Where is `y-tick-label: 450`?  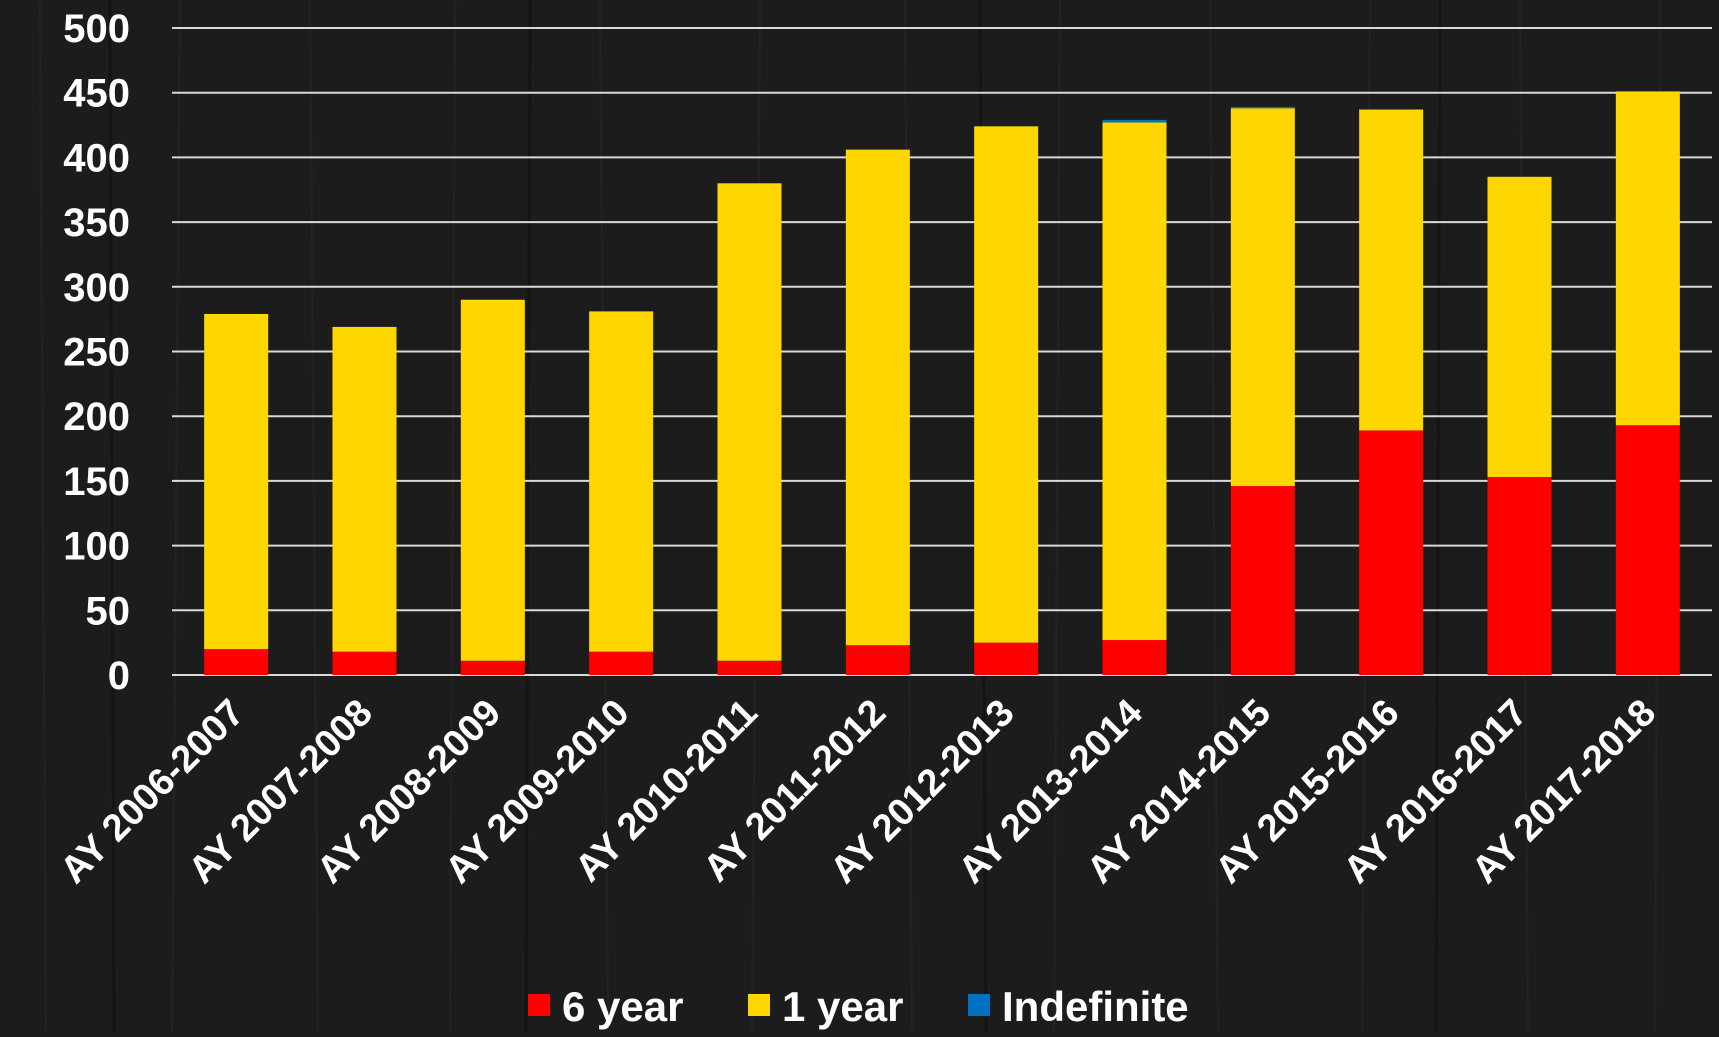
y-tick-label: 450 is located at coordinates (96, 94).